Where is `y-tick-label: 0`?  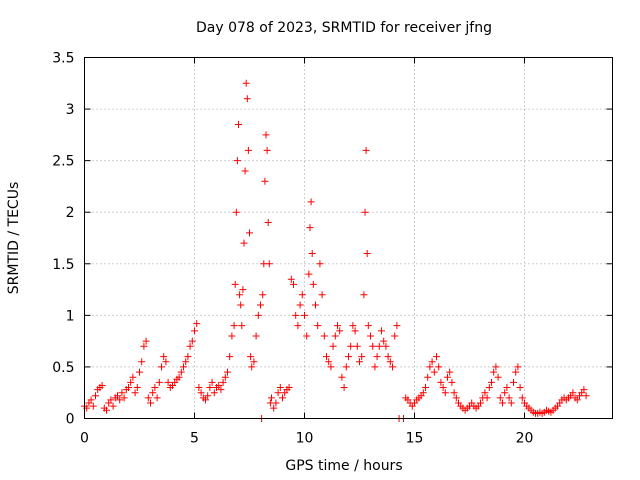 y-tick-label: 0 is located at coordinates (70, 420).